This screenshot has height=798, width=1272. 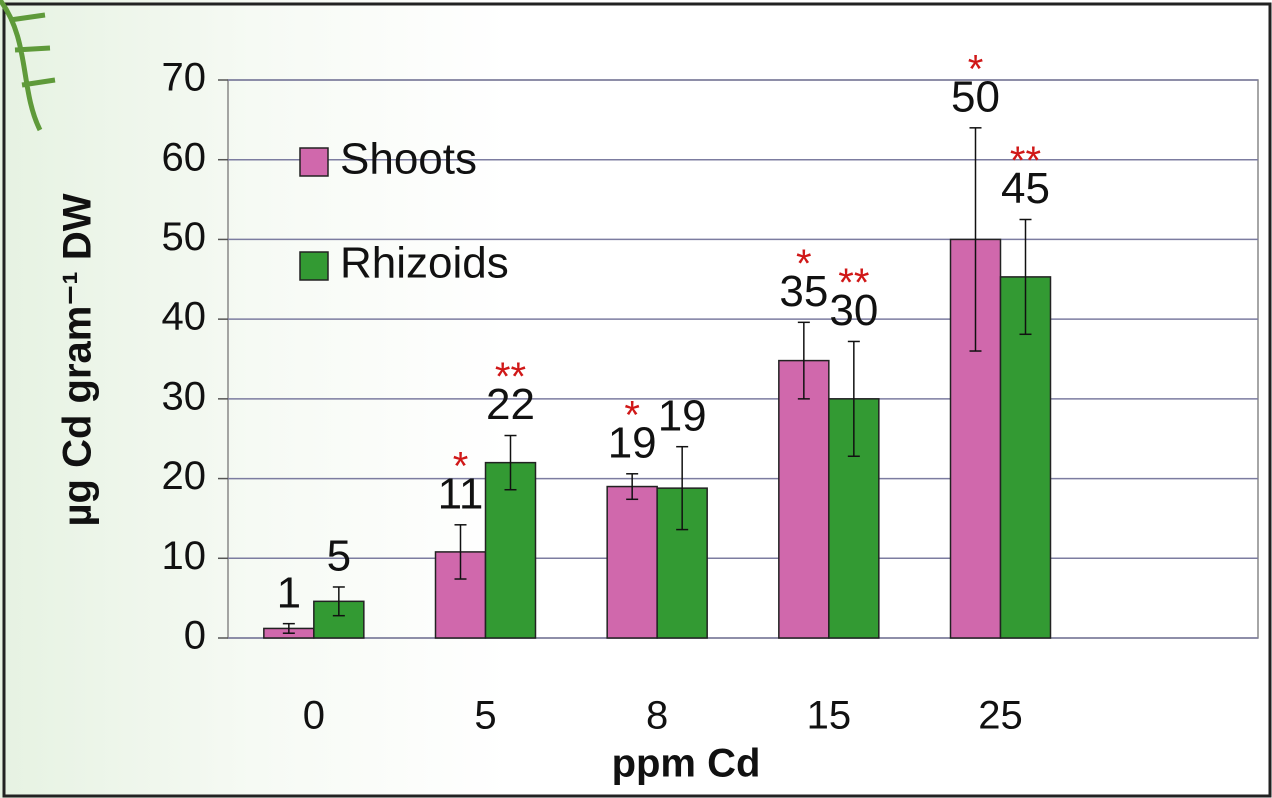 What do you see at coordinates (78, 359) in the screenshot?
I see `y-axis-label: µg Cd gram⁻¹ DW` at bounding box center [78, 359].